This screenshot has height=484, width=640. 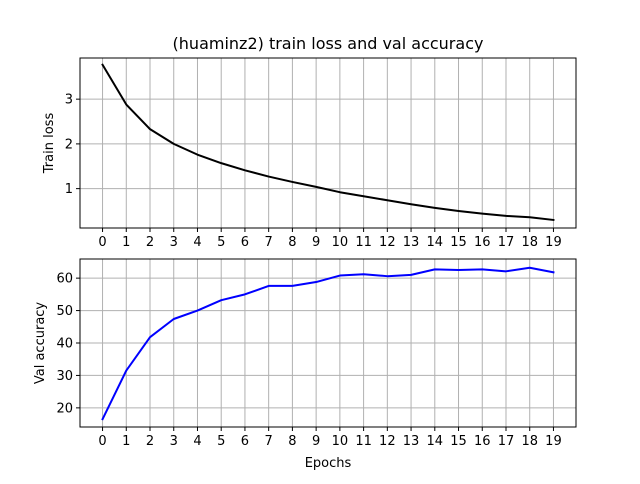 What do you see at coordinates (435, 242) in the screenshot?
I see `train-loss-x-tick-label: 14` at bounding box center [435, 242].